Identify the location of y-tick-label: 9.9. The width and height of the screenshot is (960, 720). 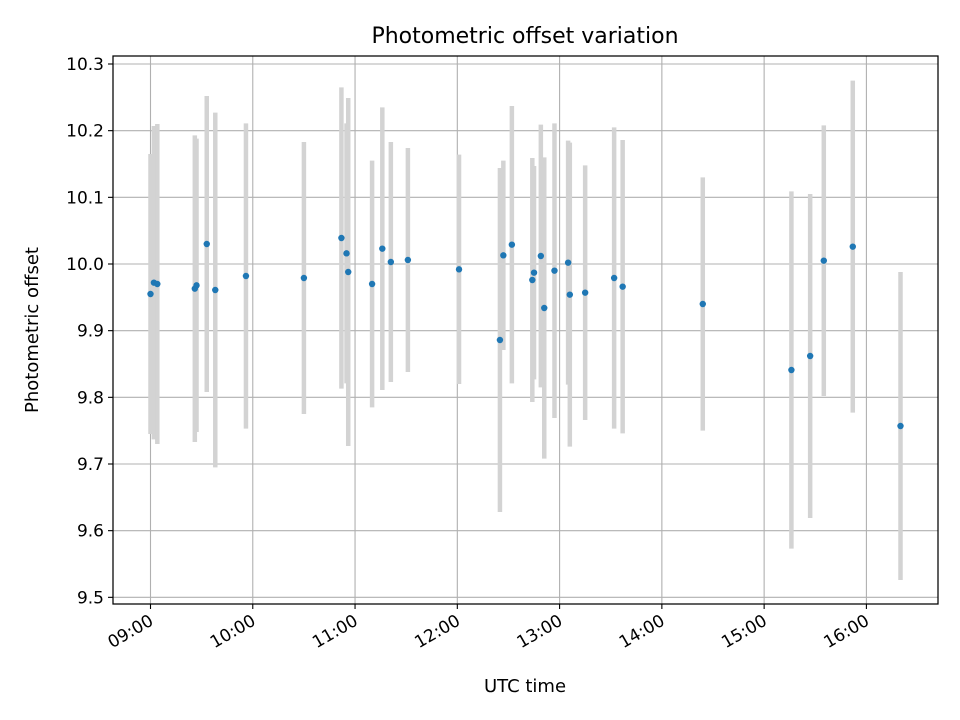
(90, 332).